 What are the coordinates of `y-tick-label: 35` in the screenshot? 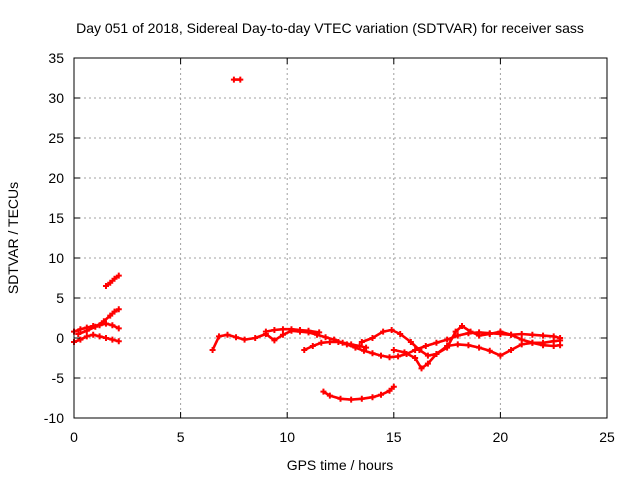 It's located at (56, 58).